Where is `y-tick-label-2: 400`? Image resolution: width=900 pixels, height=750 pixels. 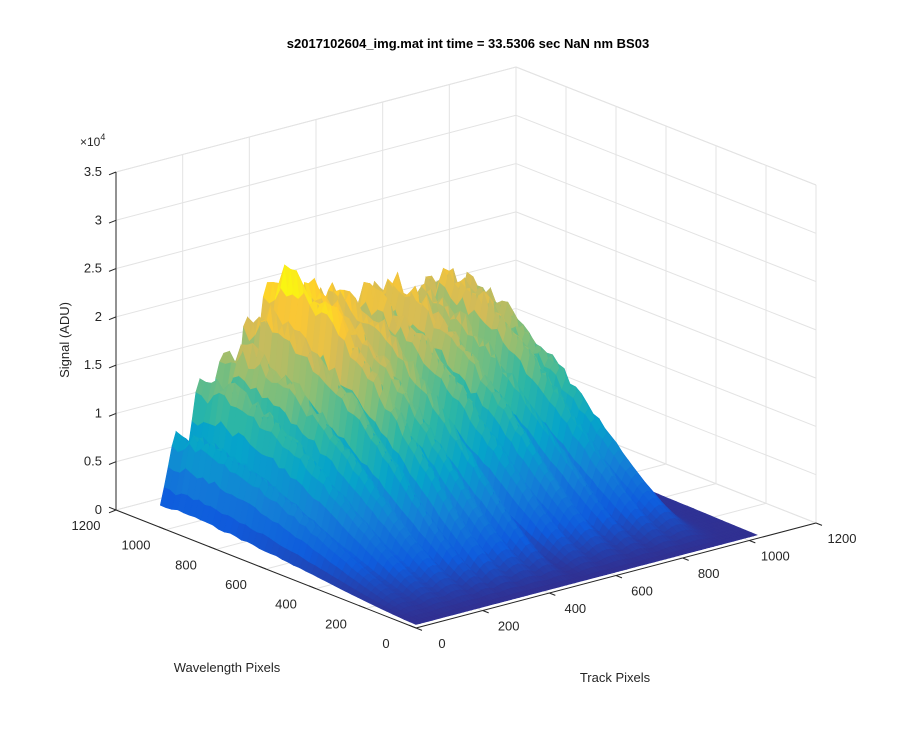
y-tick-label-2: 400 is located at coordinates (286, 604).